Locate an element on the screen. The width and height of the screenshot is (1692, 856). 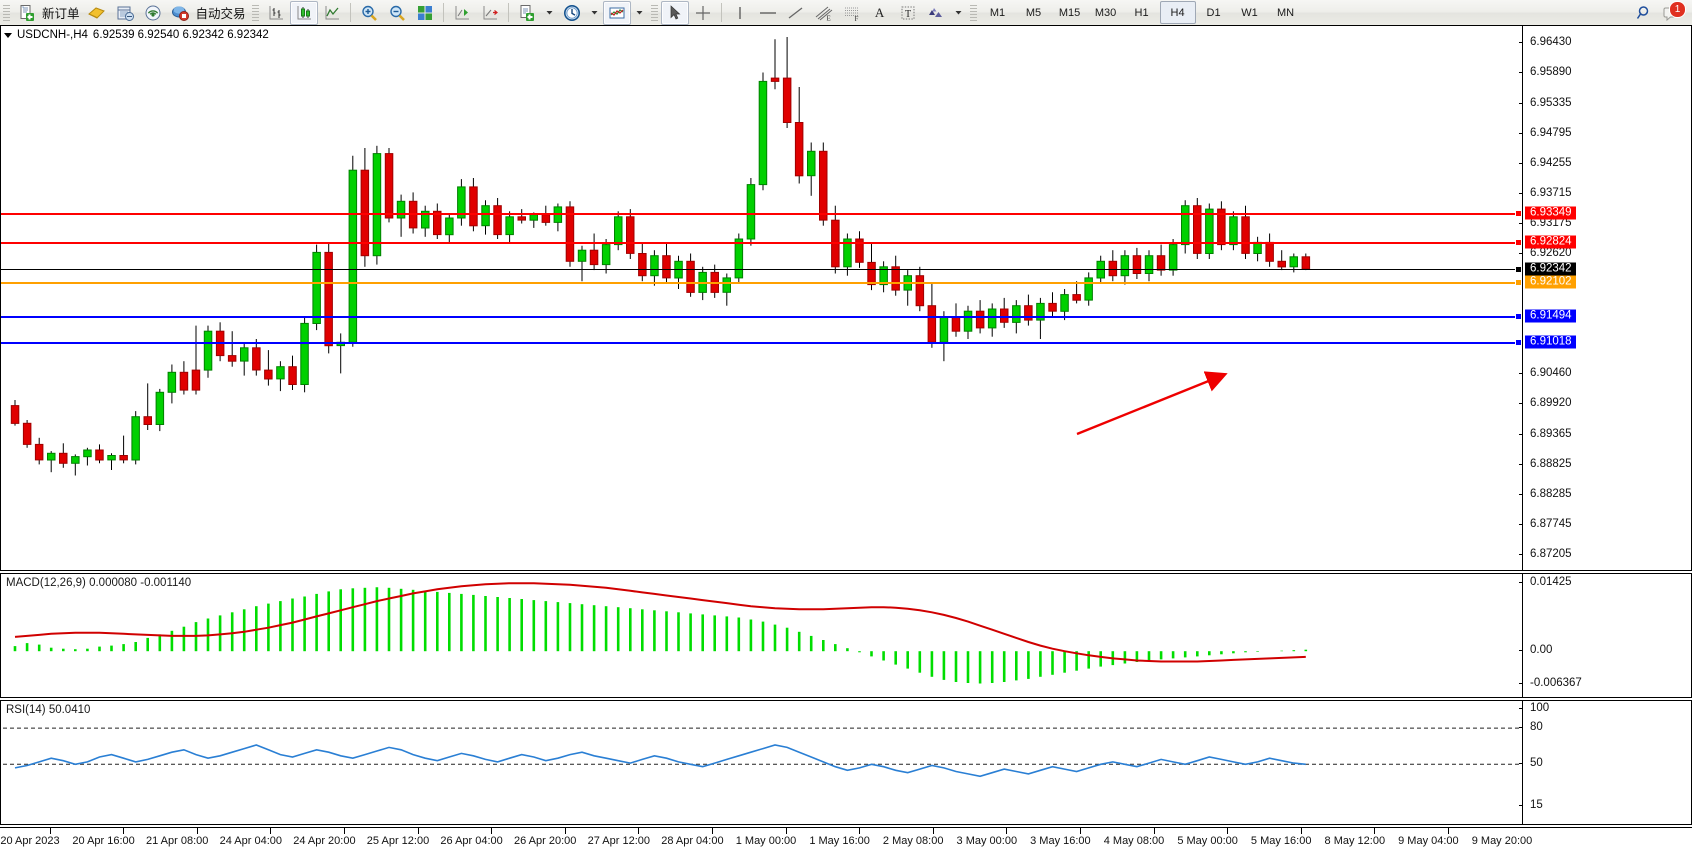
shapes-button is located at coordinates (936, 13).